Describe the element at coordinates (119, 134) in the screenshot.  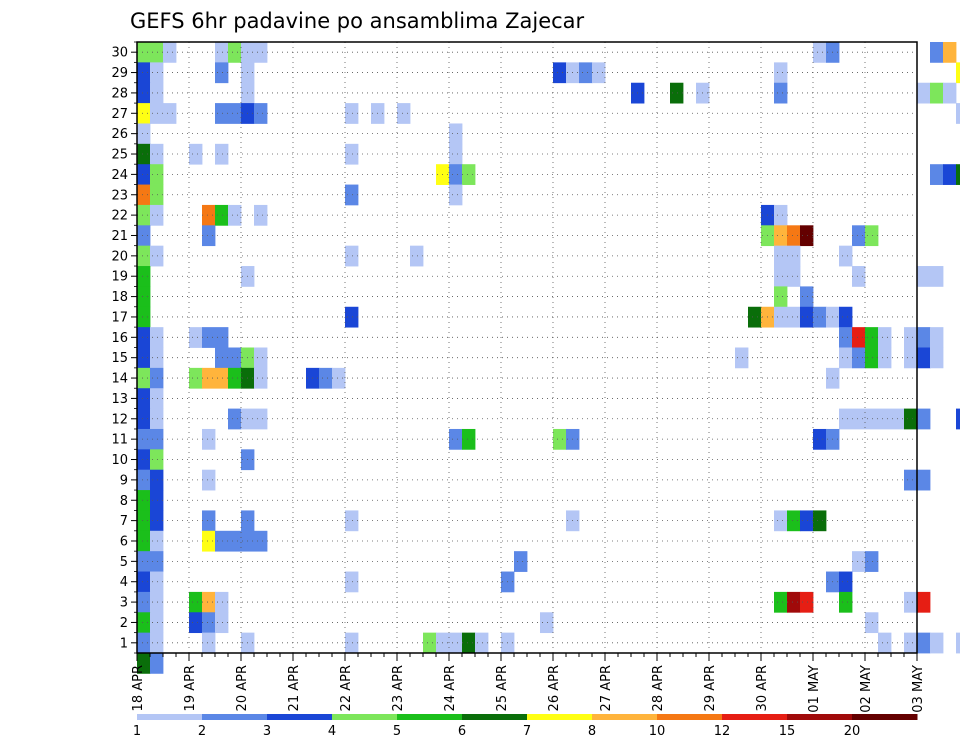
I see `y-tick-label: 26` at that location.